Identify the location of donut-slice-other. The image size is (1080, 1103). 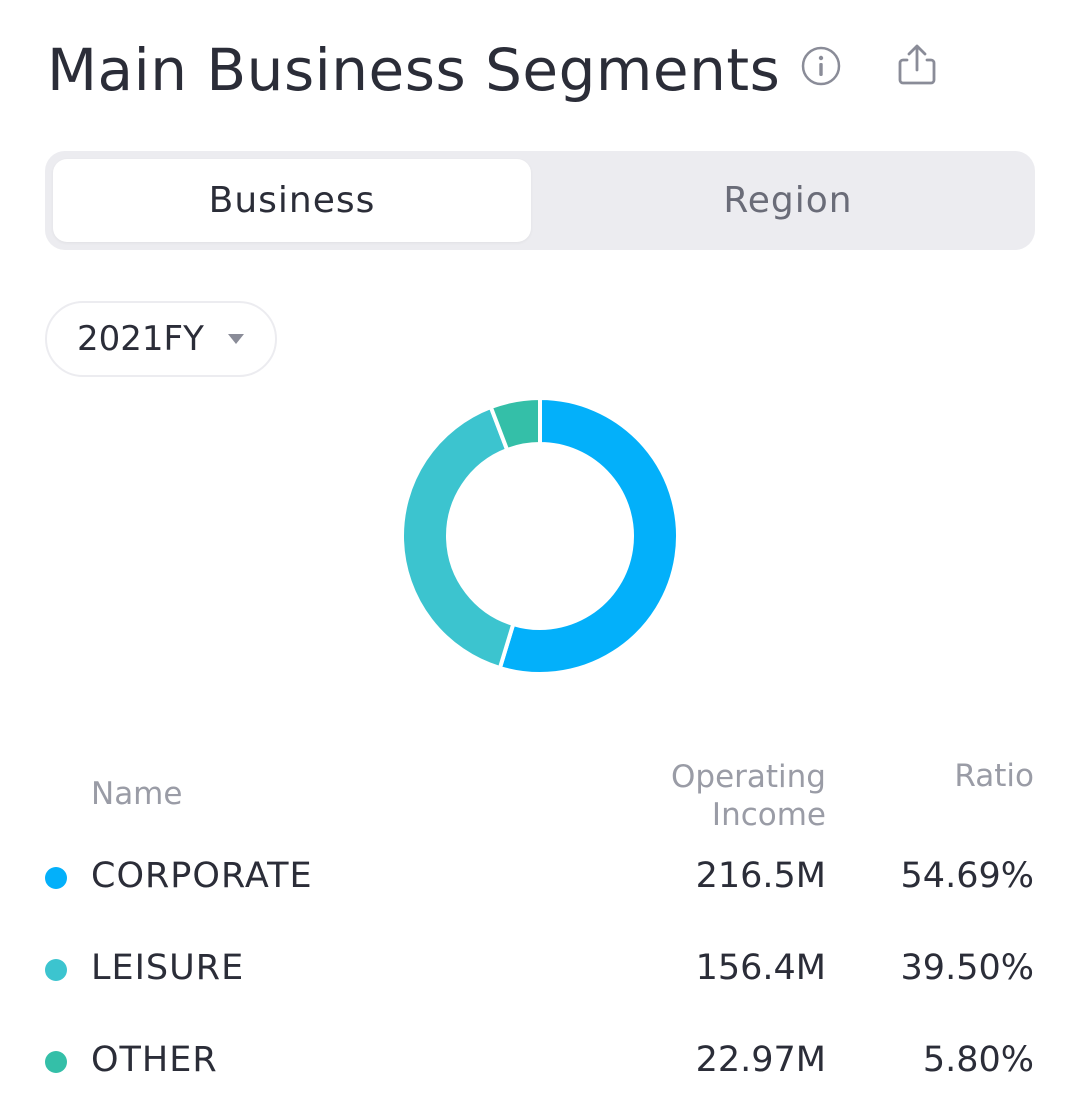
(515, 424).